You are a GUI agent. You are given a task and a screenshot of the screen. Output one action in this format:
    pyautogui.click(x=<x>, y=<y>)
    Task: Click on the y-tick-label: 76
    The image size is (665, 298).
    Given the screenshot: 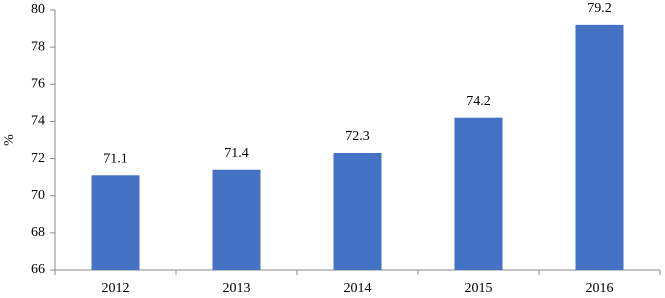 What is the action you would take?
    pyautogui.click(x=38, y=84)
    